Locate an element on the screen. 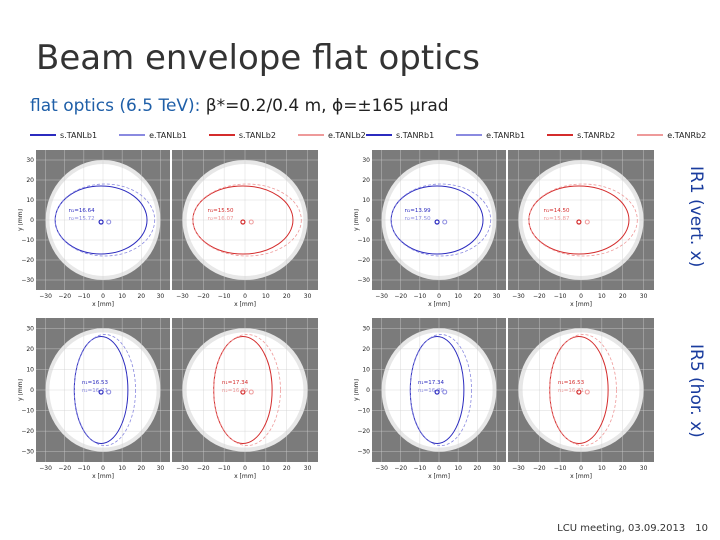 The height and width of the screenshot is (540, 720). y-tick-label: −30 is located at coordinates (27, 452).